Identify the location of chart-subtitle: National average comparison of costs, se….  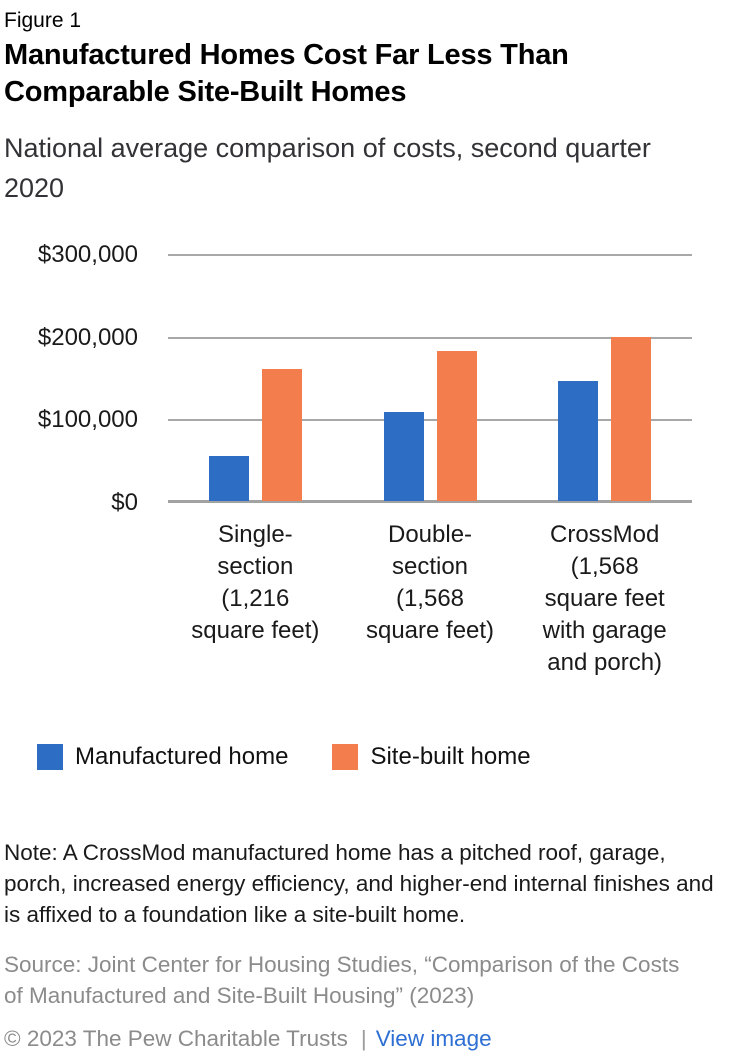
(327, 168).